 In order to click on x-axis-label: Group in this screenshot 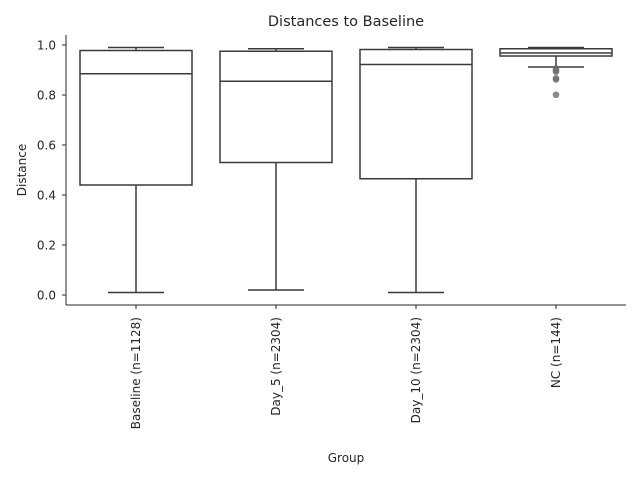, I will do `click(346, 458)`.